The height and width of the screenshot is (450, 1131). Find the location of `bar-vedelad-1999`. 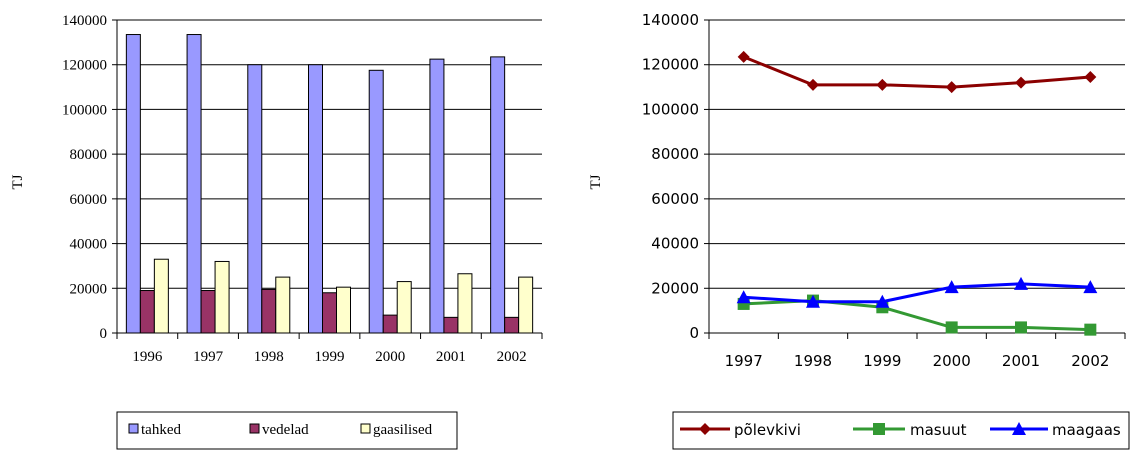

bar-vedelad-1999 is located at coordinates (329, 313).